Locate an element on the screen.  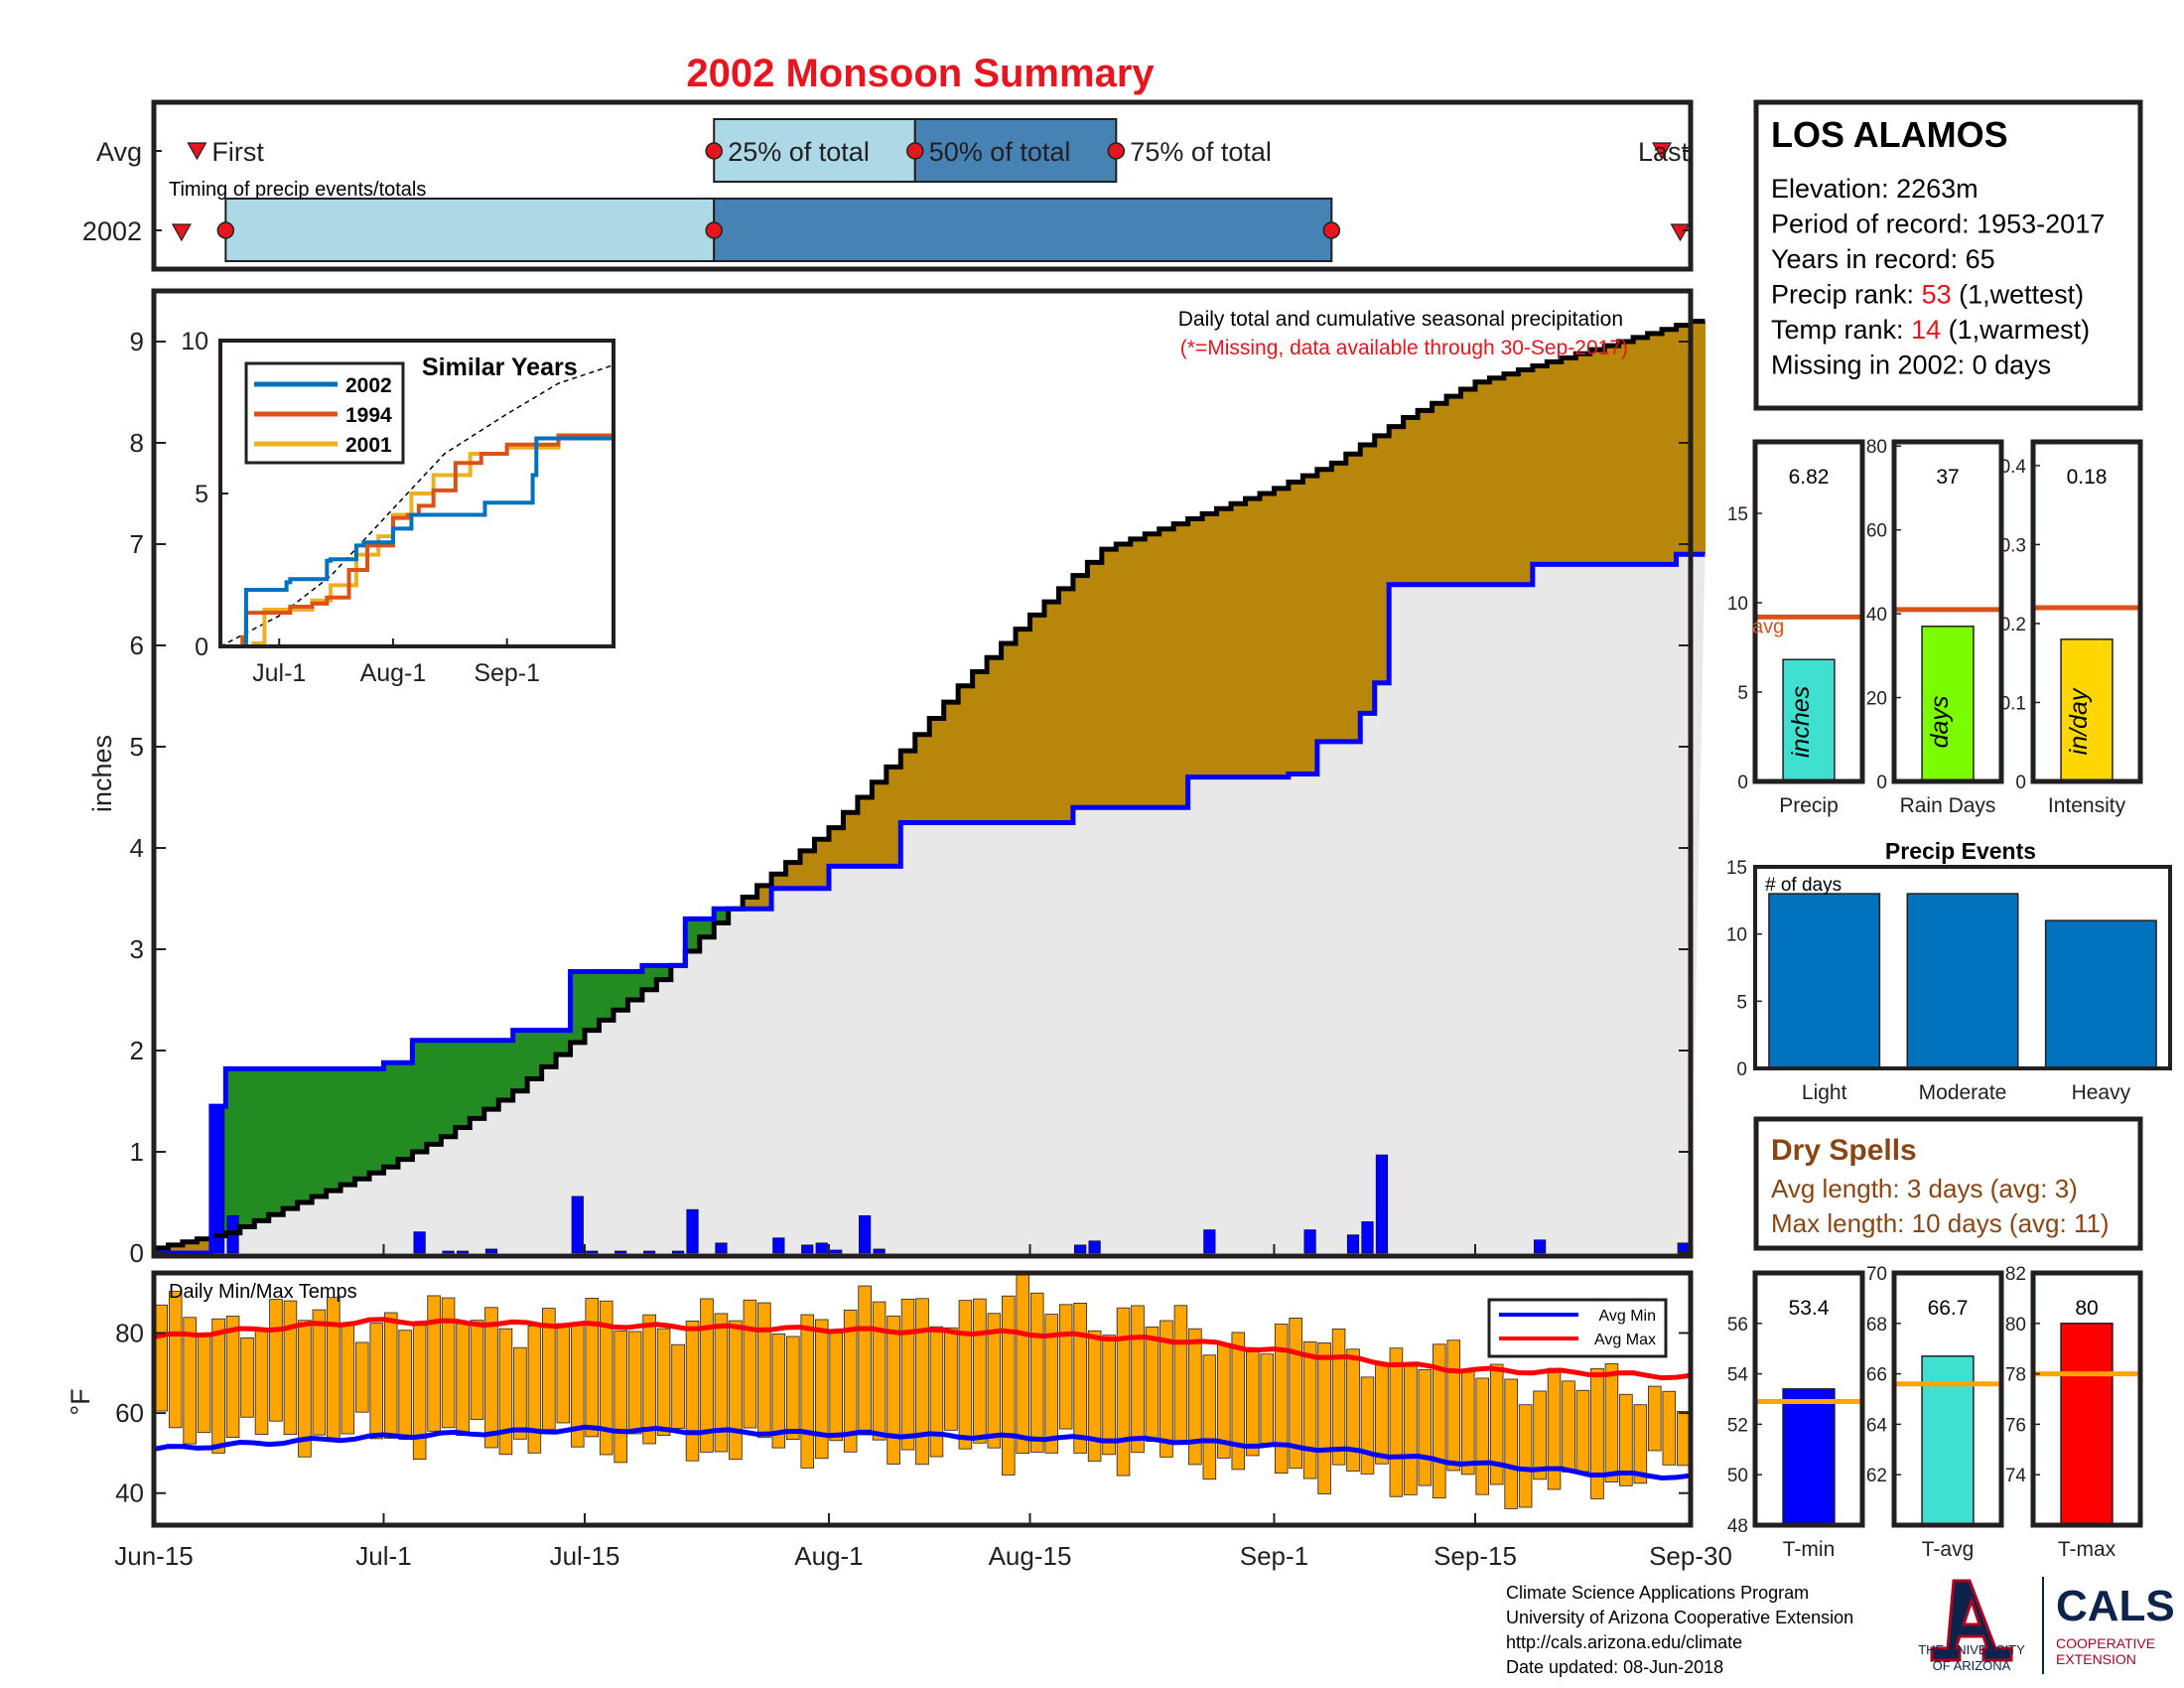
summary-precip-y-tick-label: 5 is located at coordinates (1742, 693).